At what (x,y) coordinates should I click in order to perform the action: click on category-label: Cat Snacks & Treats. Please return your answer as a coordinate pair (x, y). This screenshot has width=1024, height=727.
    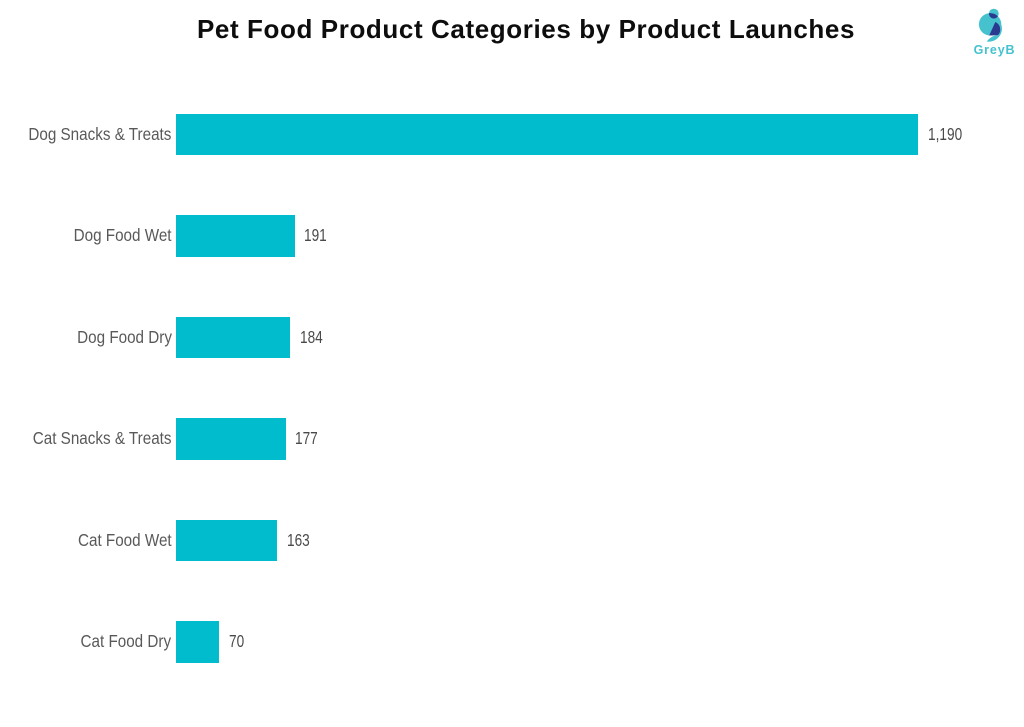
    Looking at the image, I should click on (102, 438).